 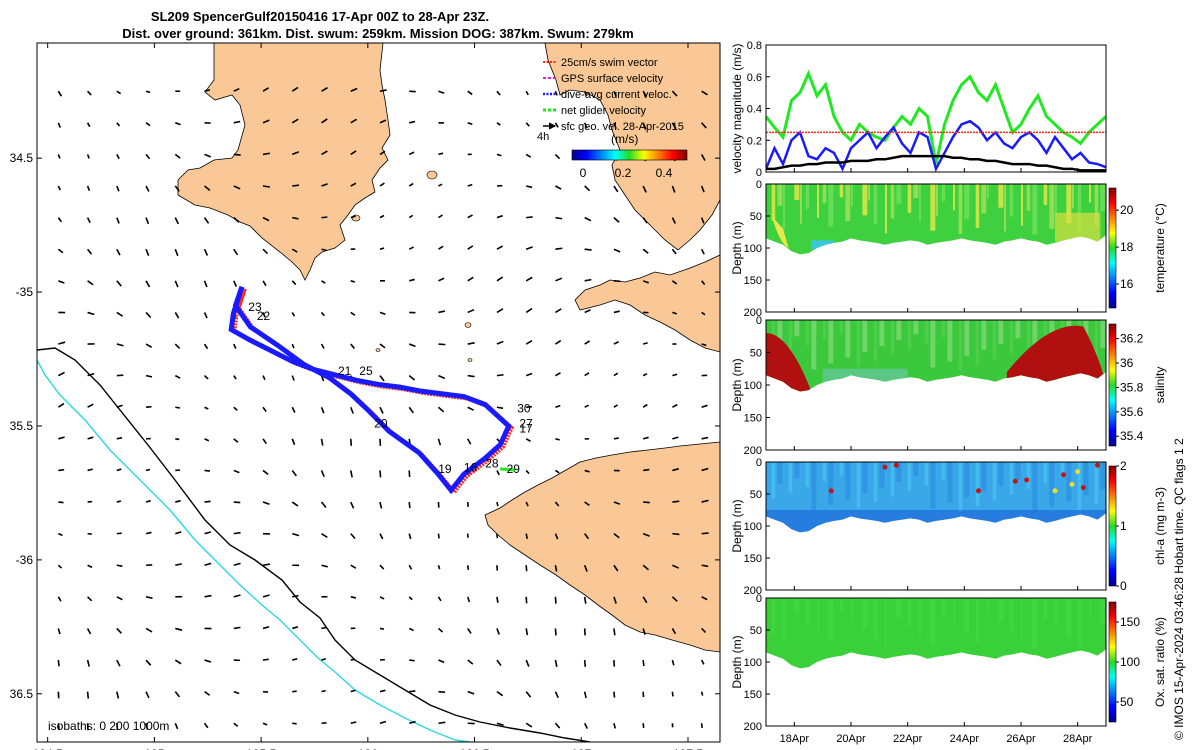 What do you see at coordinates (629, 155) in the screenshot?
I see `speed-colorbar` at bounding box center [629, 155].